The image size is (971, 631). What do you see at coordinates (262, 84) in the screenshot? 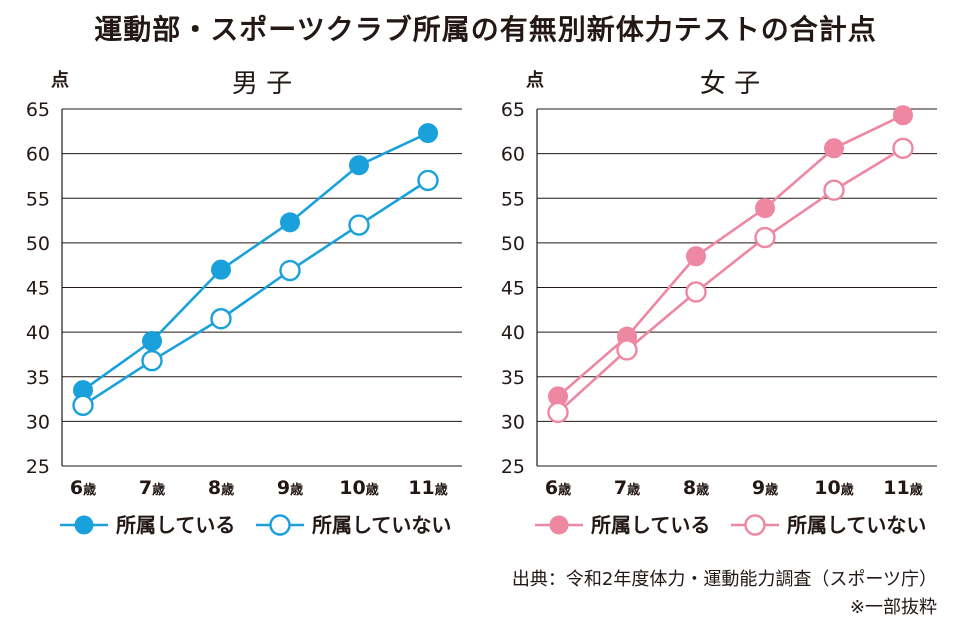
I see `boys-panel-title: 男 子` at bounding box center [262, 84].